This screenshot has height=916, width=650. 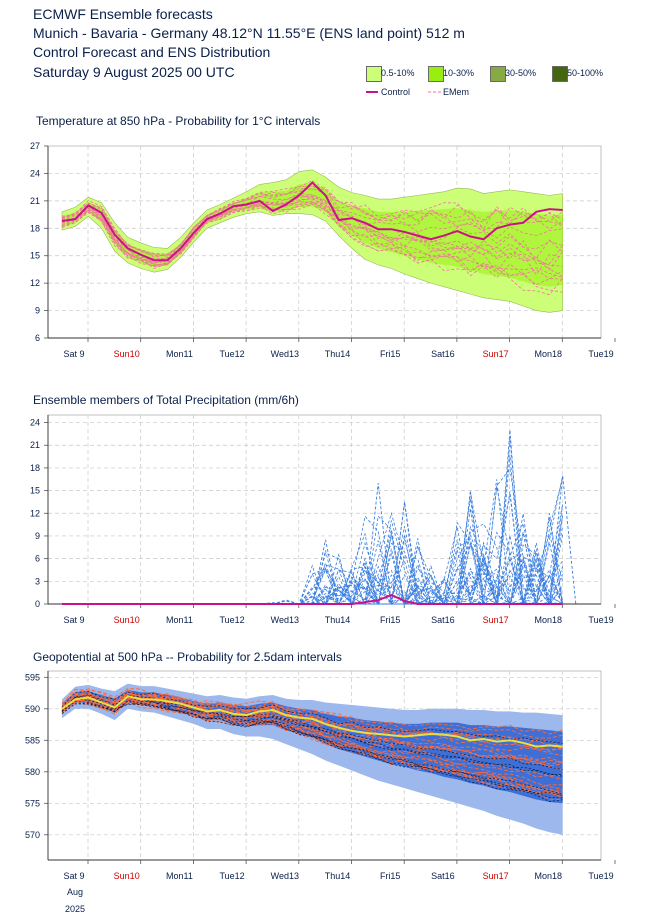 I want to click on geo-chart-xtick-label: Mon11, so click(x=179, y=876).